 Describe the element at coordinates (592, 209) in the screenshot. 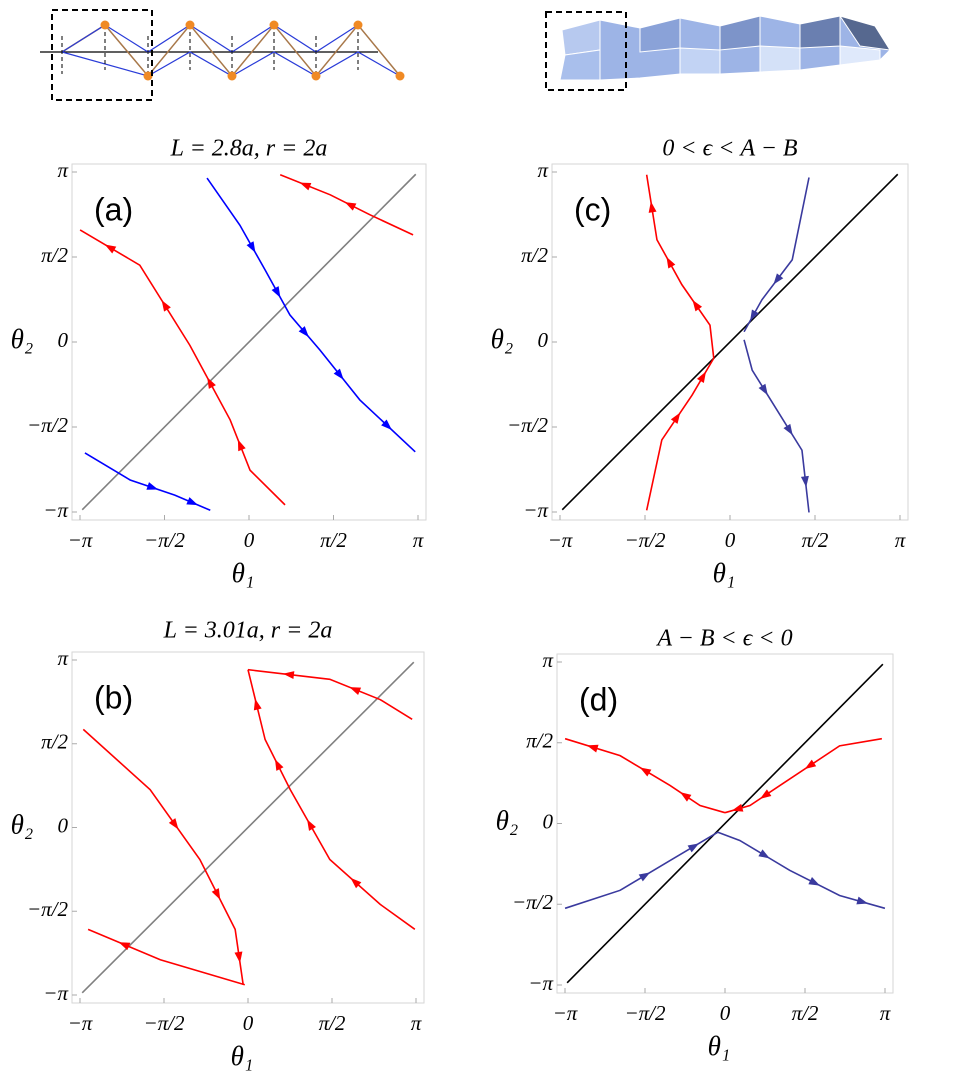

I see `panel-label: (c)` at that location.